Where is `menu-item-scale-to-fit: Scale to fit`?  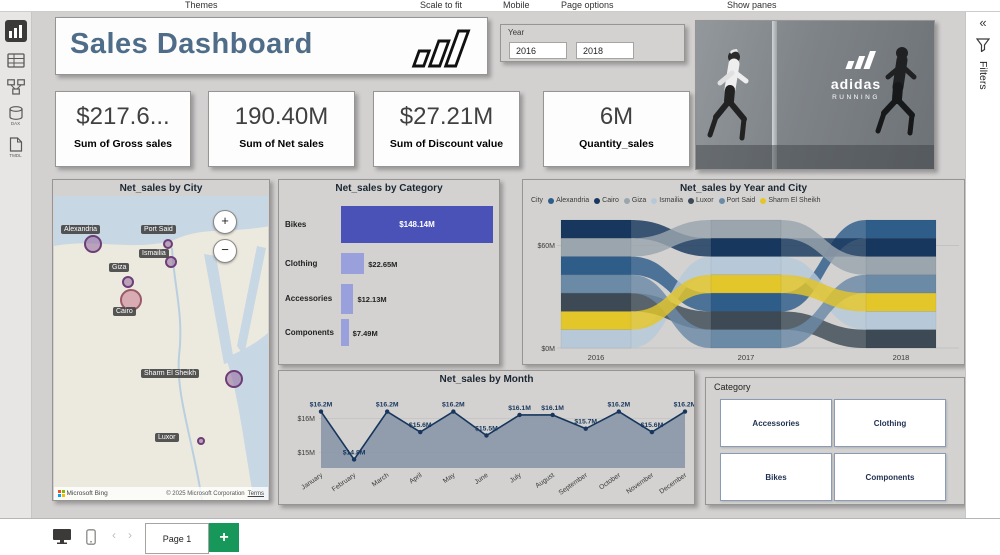 menu-item-scale-to-fit: Scale to fit is located at coordinates (441, 5).